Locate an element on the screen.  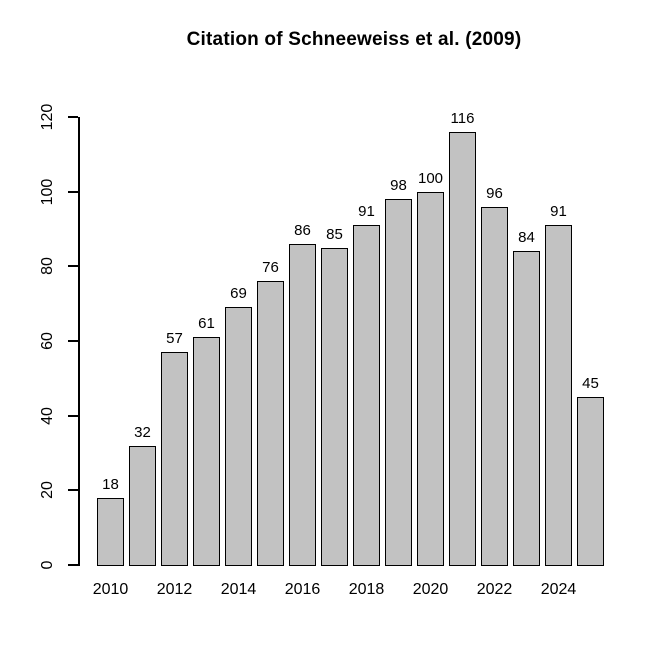
x-tick-label: 2022 is located at coordinates (494, 589).